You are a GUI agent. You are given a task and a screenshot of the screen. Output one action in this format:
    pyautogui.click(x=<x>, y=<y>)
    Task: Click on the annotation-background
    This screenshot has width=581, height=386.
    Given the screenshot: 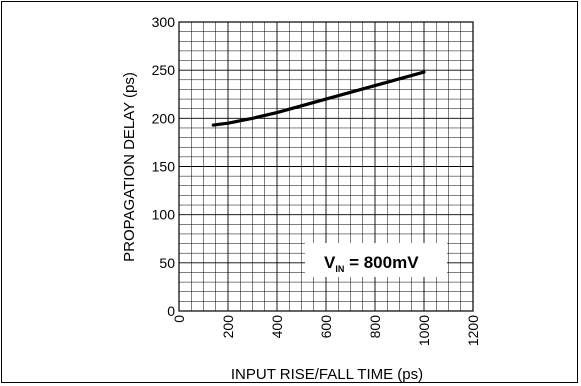 What is the action you would take?
    pyautogui.click(x=376, y=260)
    